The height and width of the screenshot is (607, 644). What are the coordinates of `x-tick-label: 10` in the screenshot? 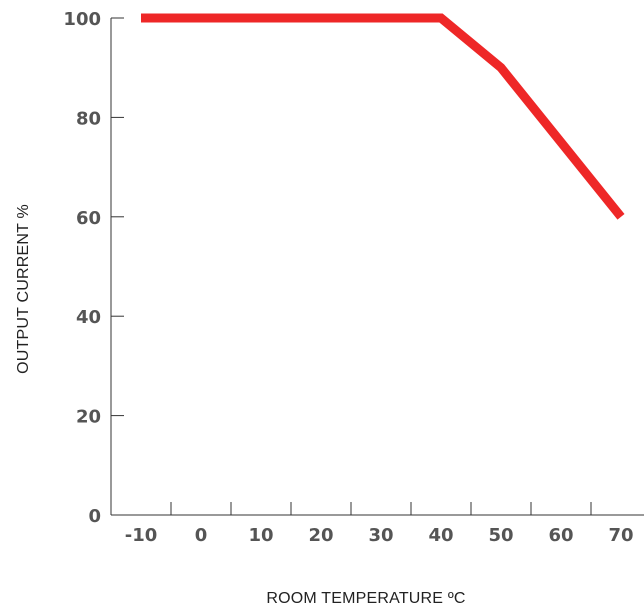 It's located at (260, 535).